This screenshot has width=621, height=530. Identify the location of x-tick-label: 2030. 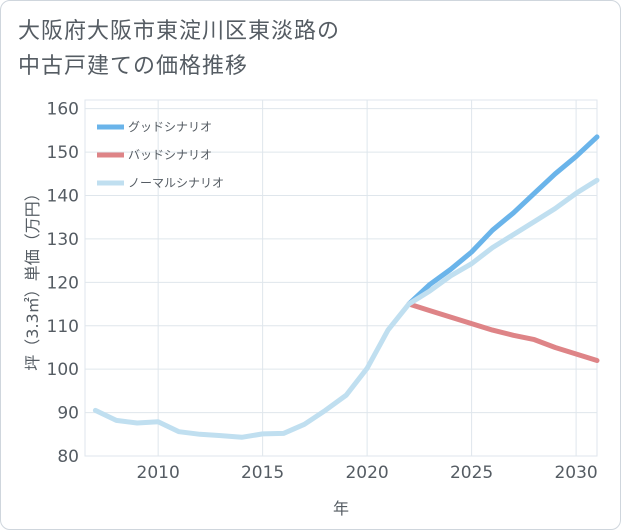
(575, 473).